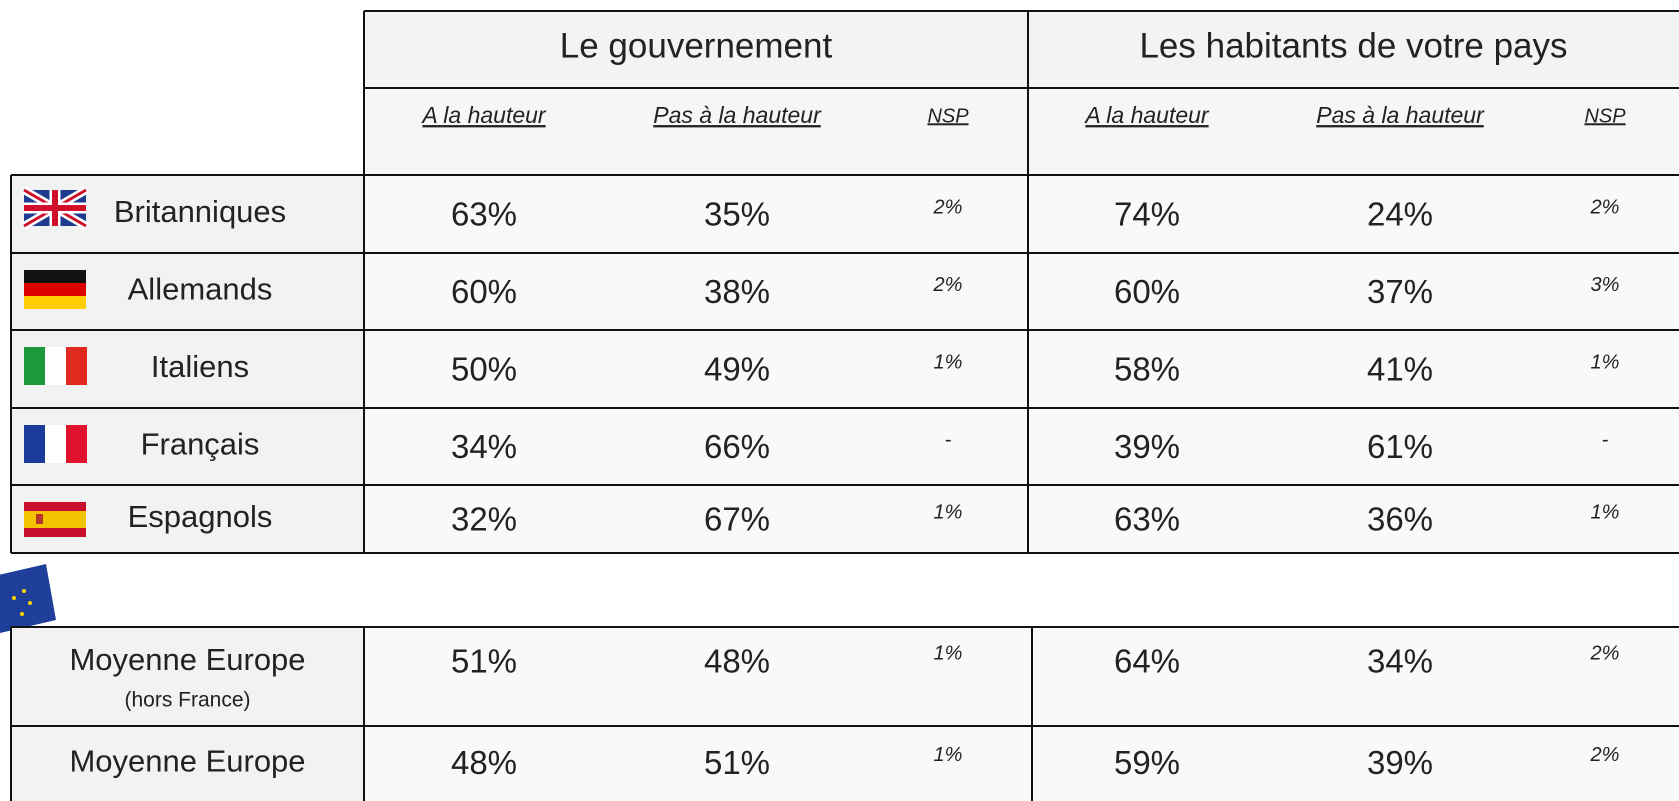  I want to click on row-label: Français, so click(200, 444).